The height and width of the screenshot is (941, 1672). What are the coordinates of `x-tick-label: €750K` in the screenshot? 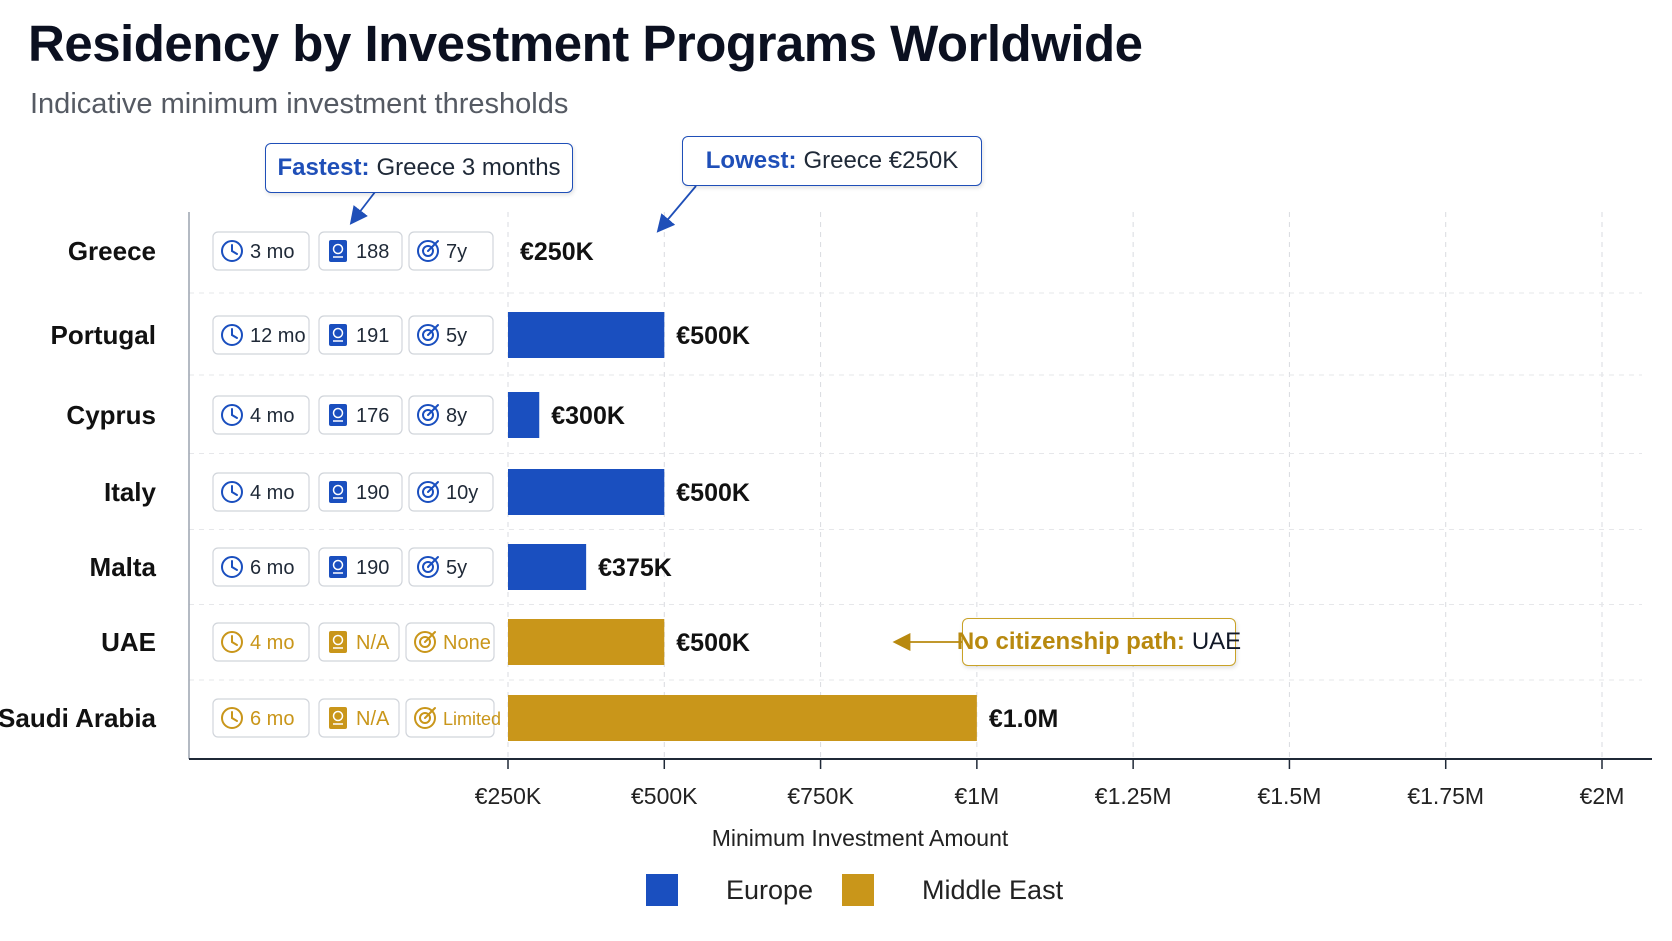 It's located at (820, 796).